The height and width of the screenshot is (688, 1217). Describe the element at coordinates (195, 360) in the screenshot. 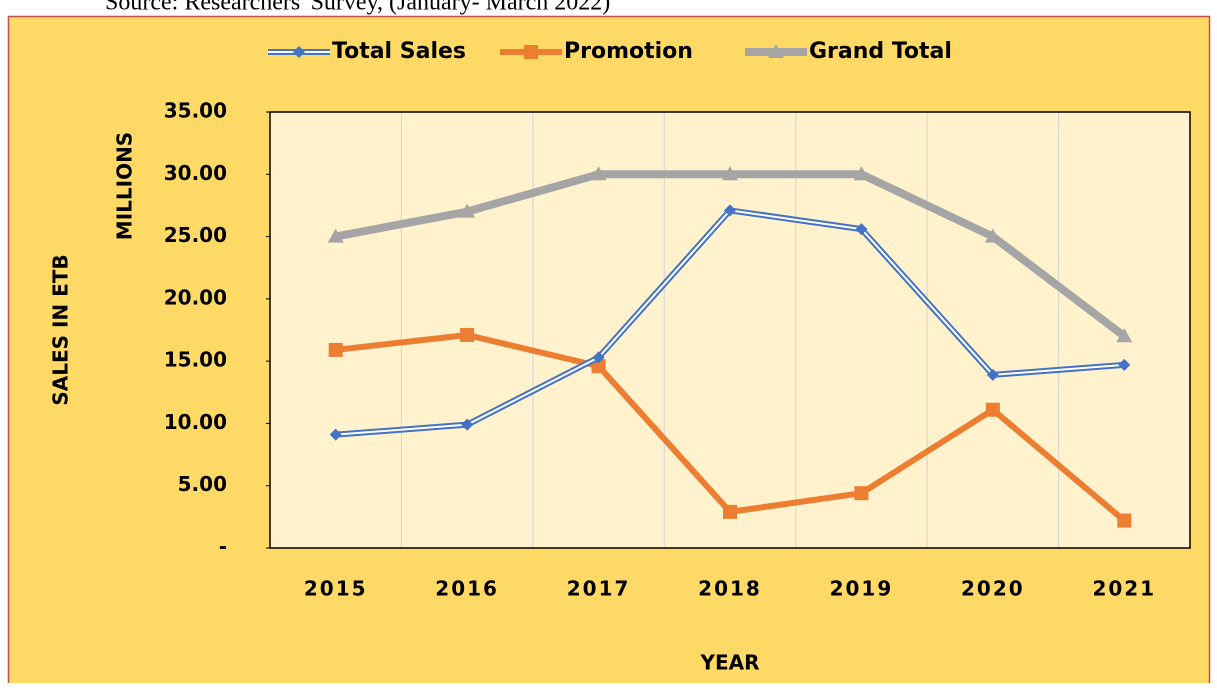

I see `y-tick-label: 15.00` at that location.